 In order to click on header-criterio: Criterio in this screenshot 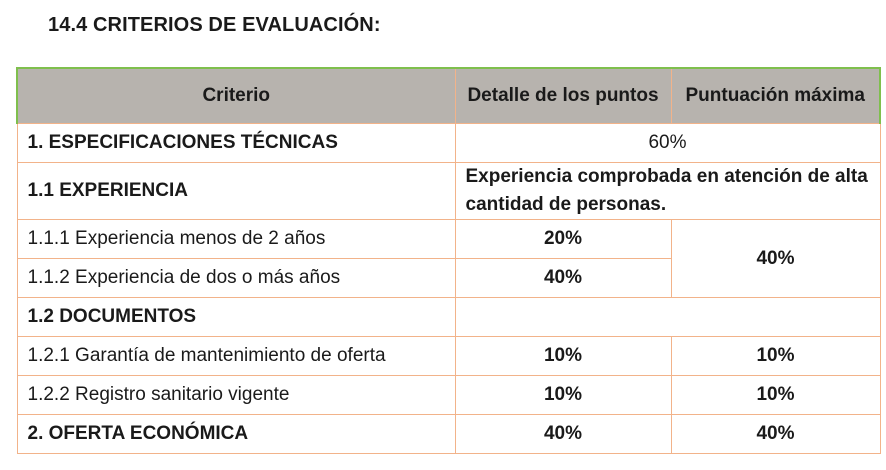, I will do `click(236, 95)`.